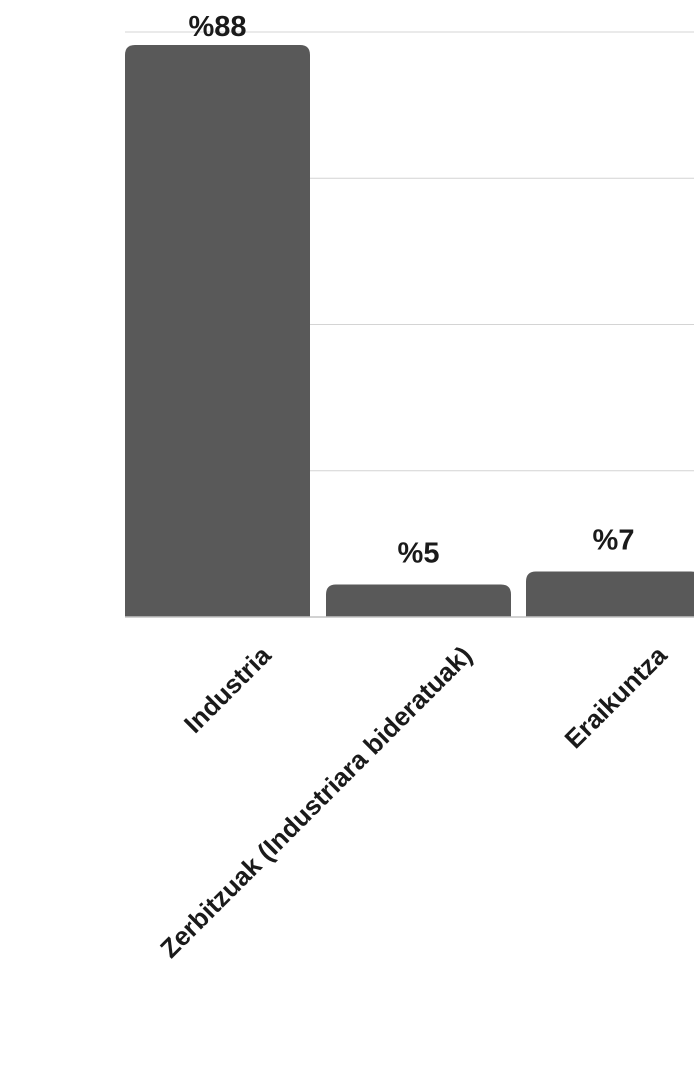  What do you see at coordinates (316, 802) in the screenshot?
I see `category-label-1: Zerbitzuak (Industriara bideratuak)` at bounding box center [316, 802].